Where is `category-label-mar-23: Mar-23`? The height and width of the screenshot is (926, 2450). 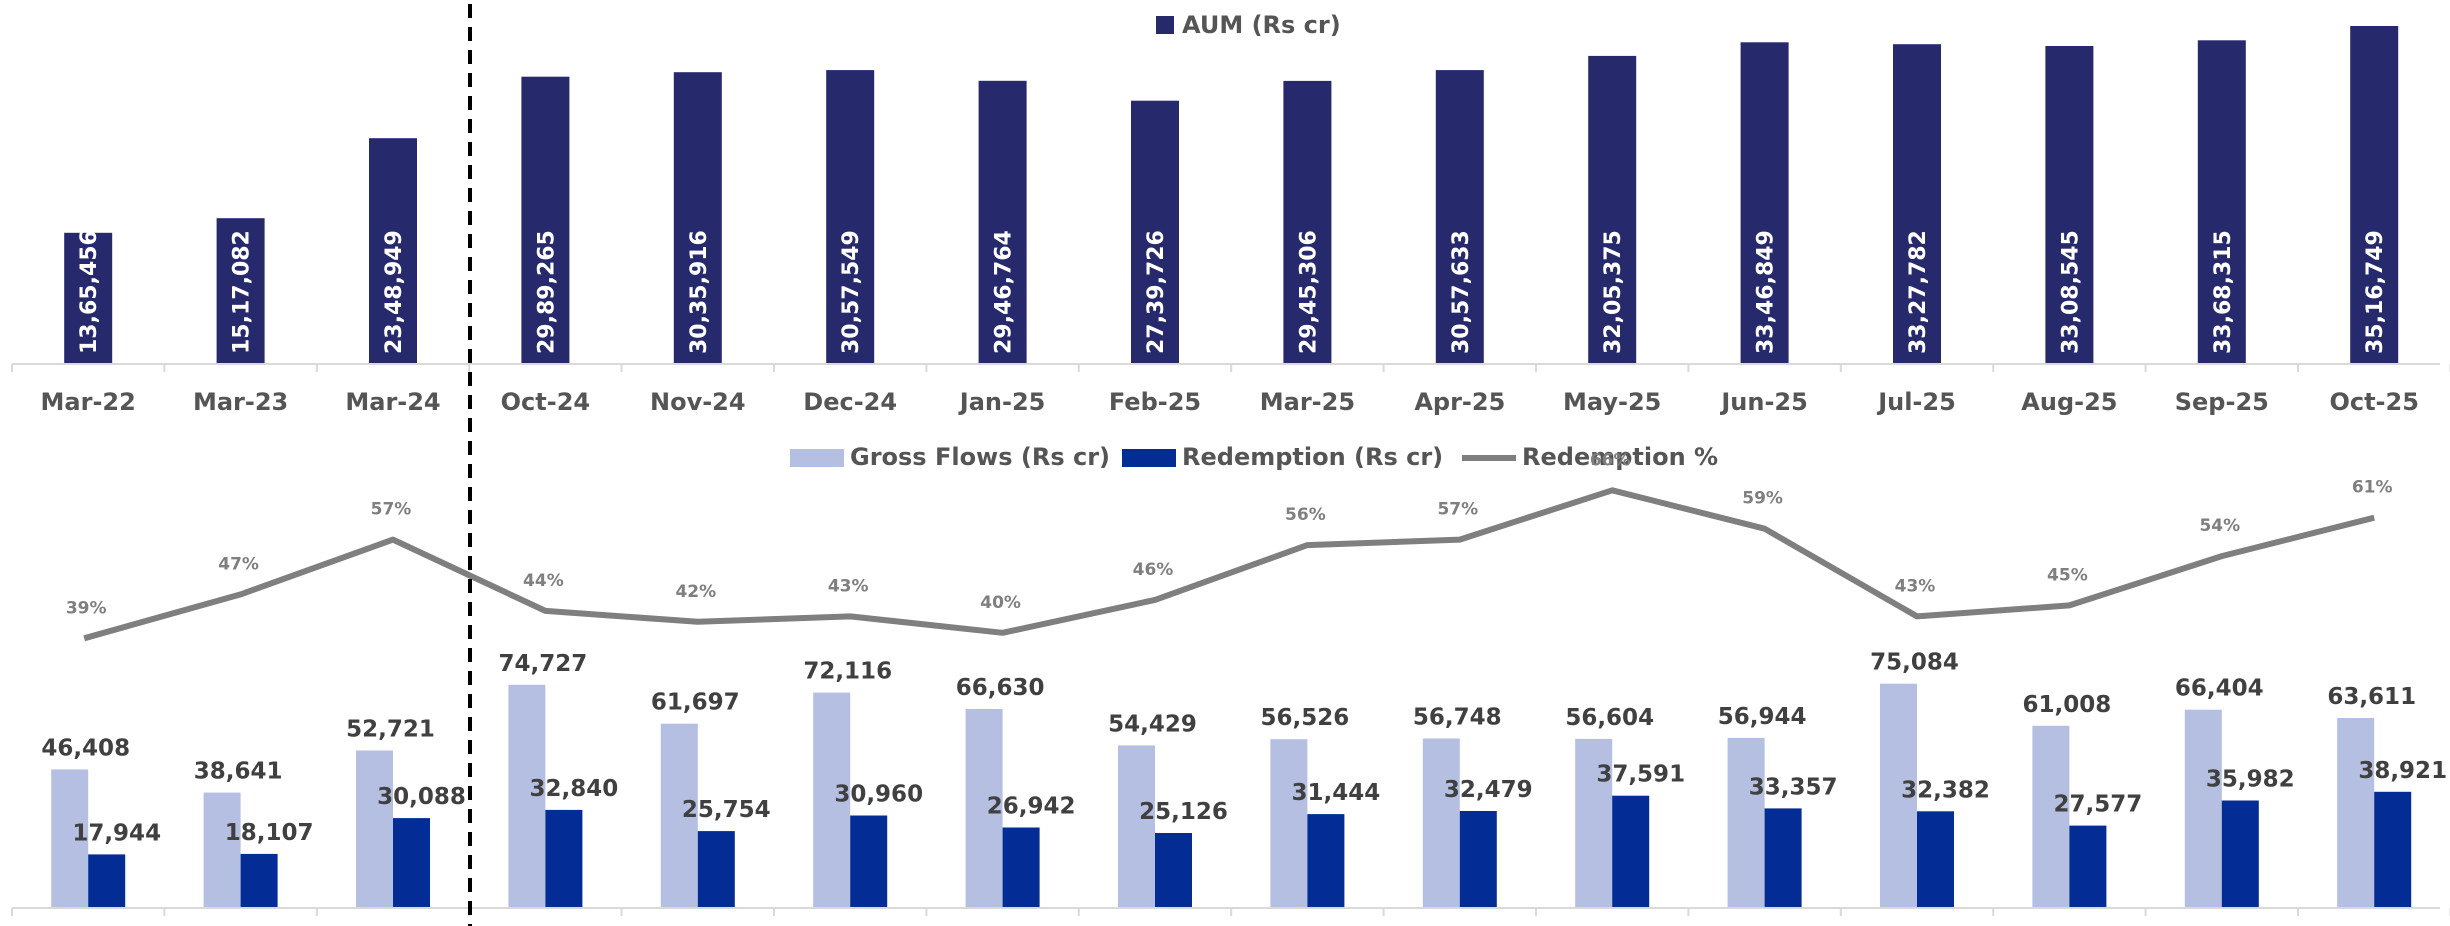
category-label-mar-23: Mar-23 is located at coordinates (240, 402).